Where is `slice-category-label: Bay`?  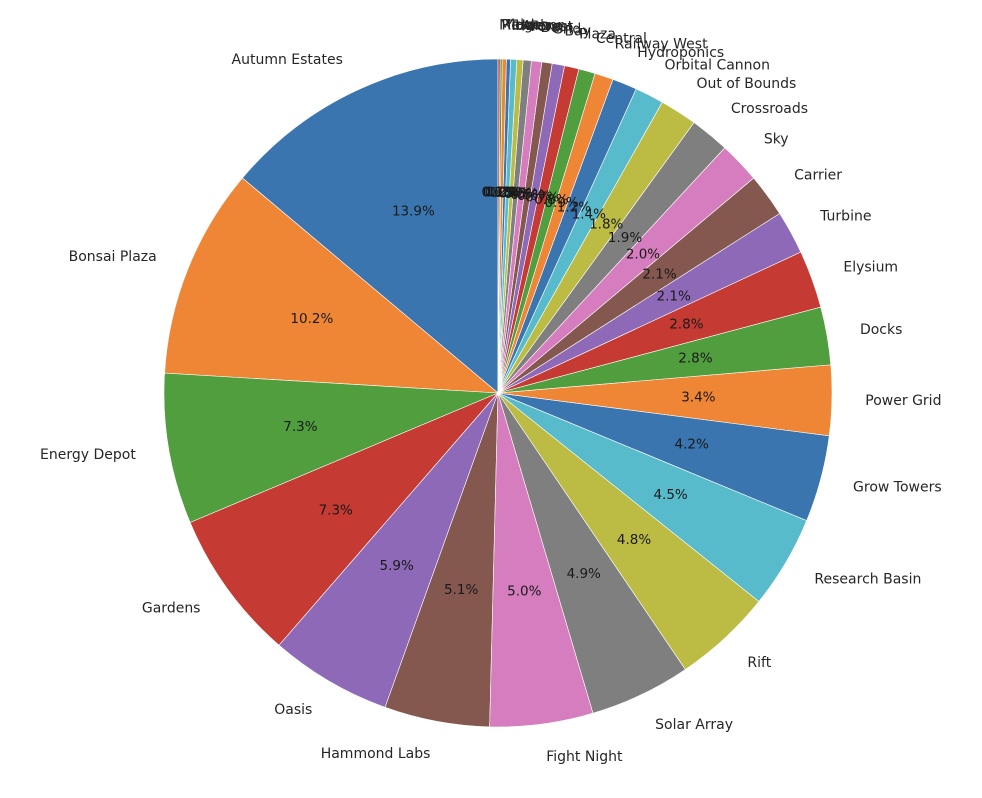
slice-category-label: Bay is located at coordinates (577, 32).